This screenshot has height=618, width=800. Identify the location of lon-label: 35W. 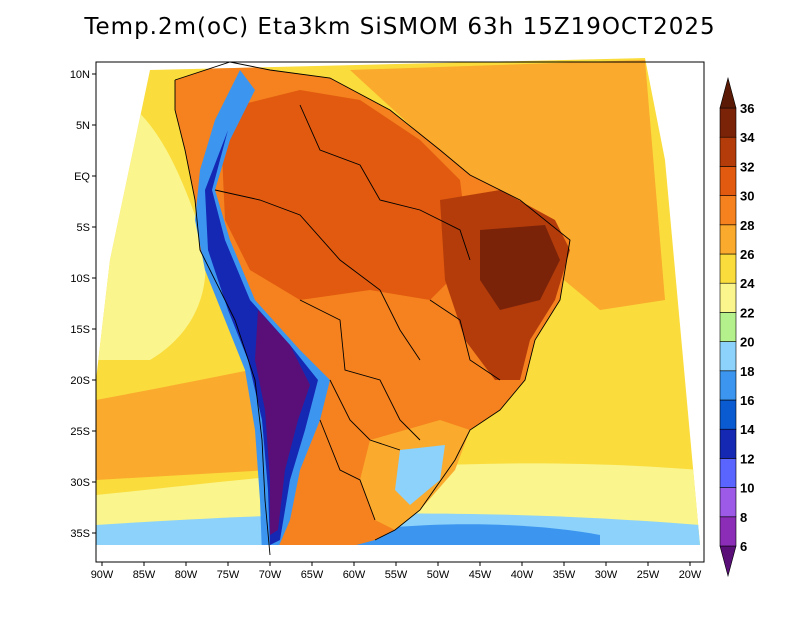
(564, 575).